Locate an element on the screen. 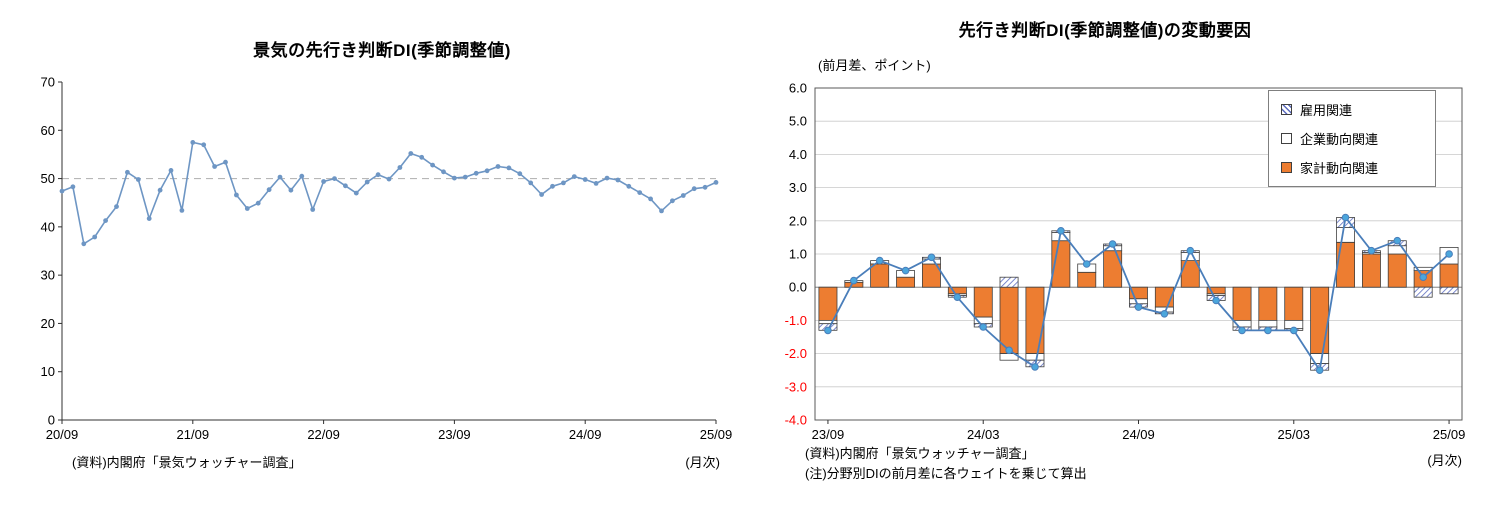 The image size is (1498, 515). left-x-tick-label: 21/09 is located at coordinates (193, 434).